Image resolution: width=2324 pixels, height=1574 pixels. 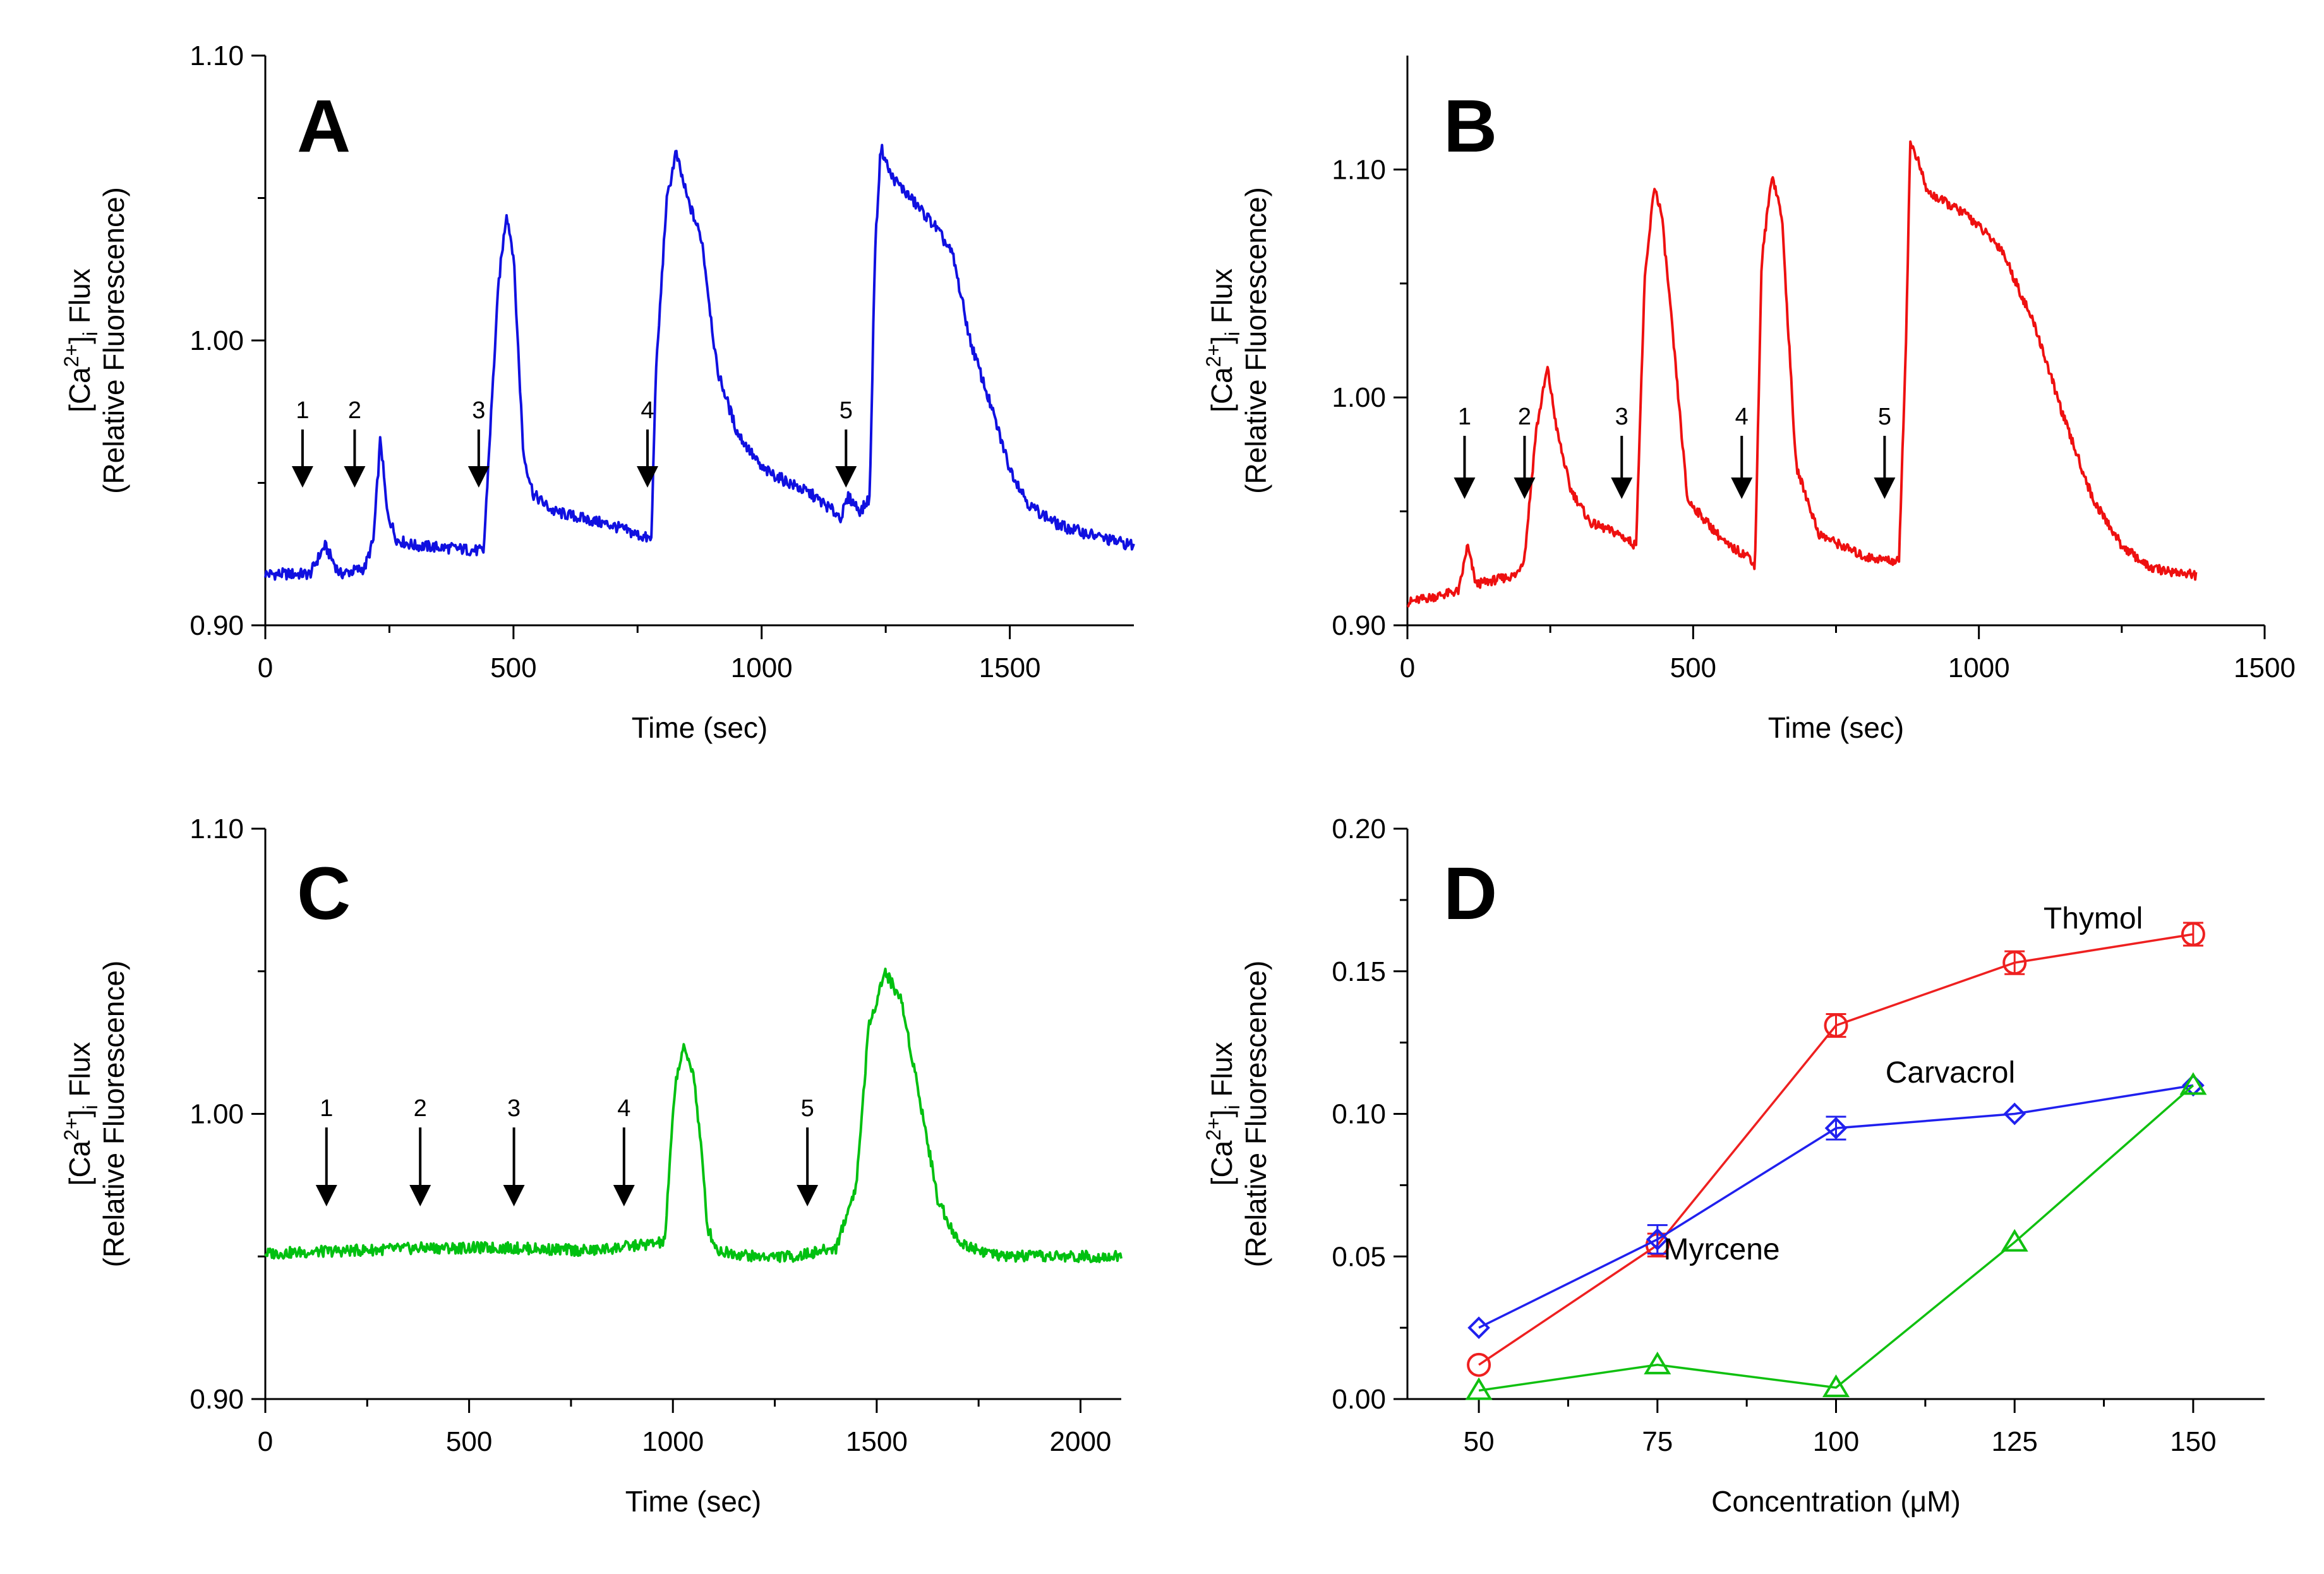 I want to click on x-tick-label: 100, so click(x=1836, y=1441).